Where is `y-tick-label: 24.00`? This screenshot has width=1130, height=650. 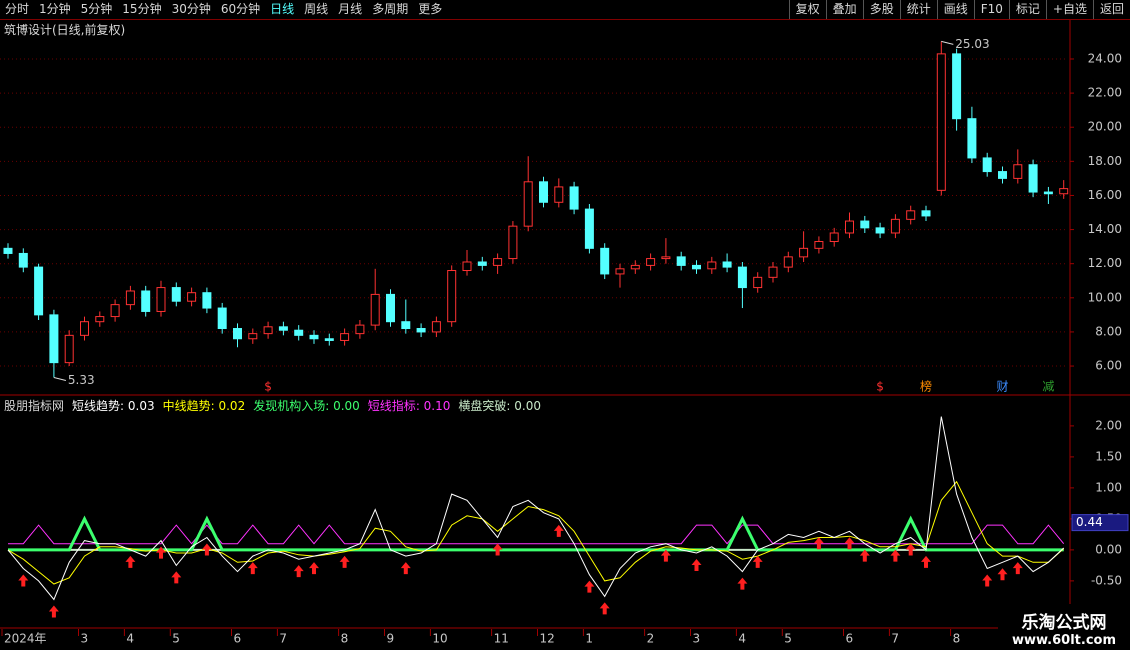 y-tick-label: 24.00 is located at coordinates (1105, 58).